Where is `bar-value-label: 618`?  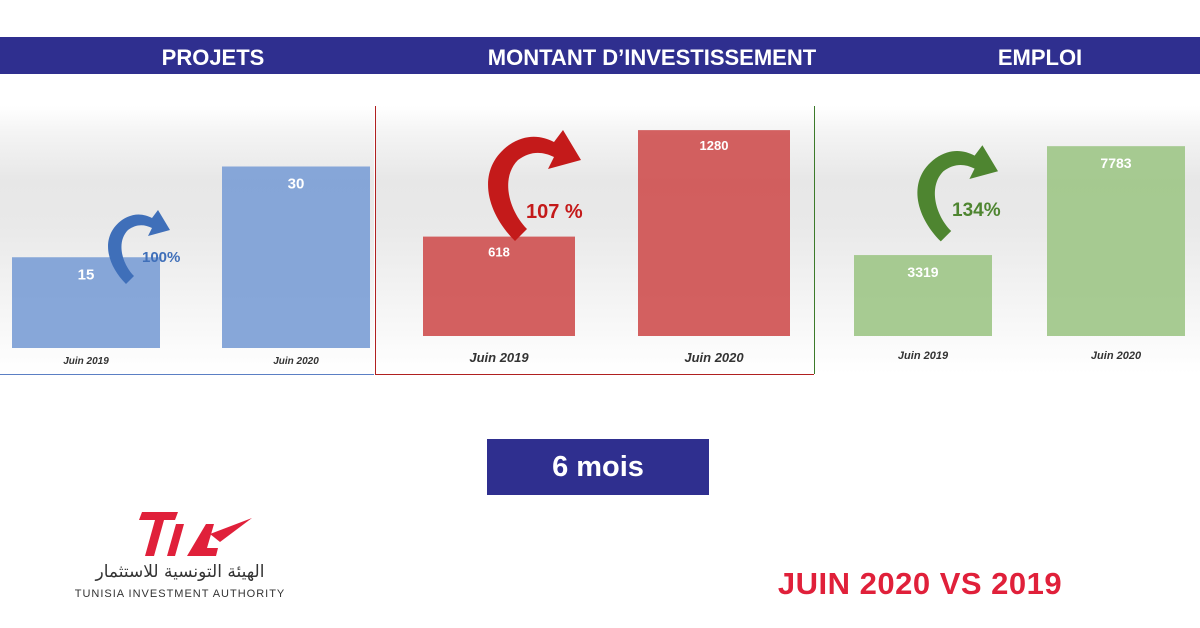 bar-value-label: 618 is located at coordinates (499, 252).